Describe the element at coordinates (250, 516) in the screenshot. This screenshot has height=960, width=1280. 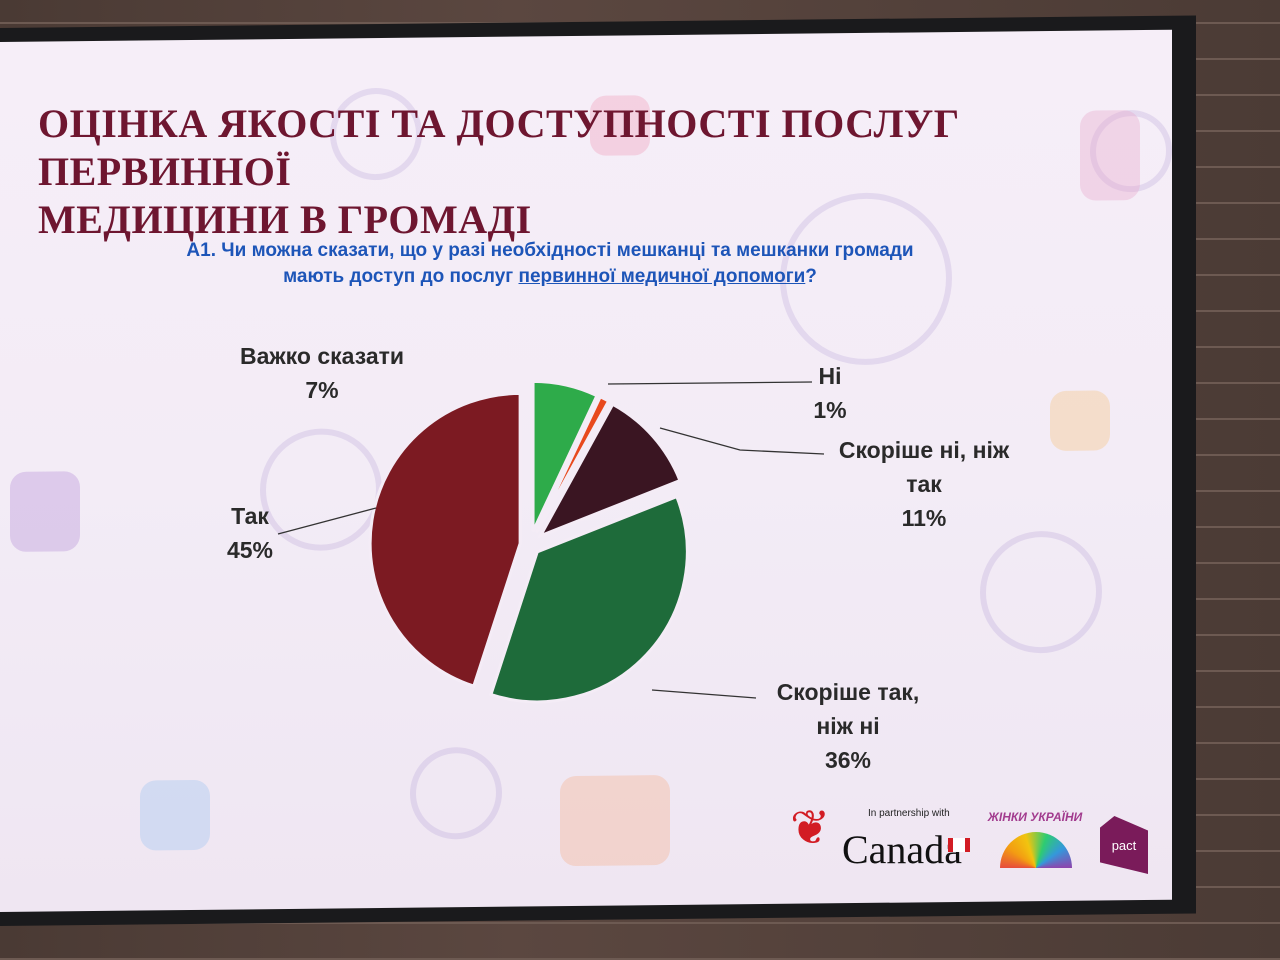
I see `slice-category-label-5: Так` at that location.